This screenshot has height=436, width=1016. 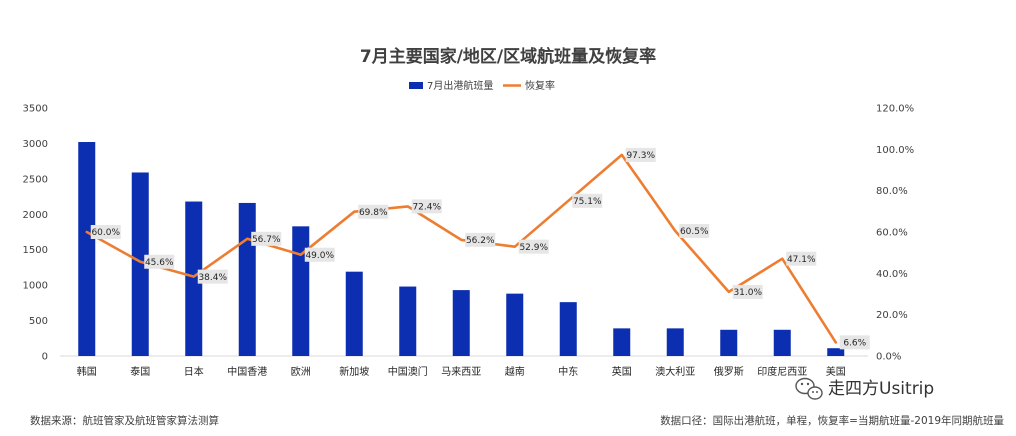 I want to click on data-label: 97.3%, so click(x=640, y=154).